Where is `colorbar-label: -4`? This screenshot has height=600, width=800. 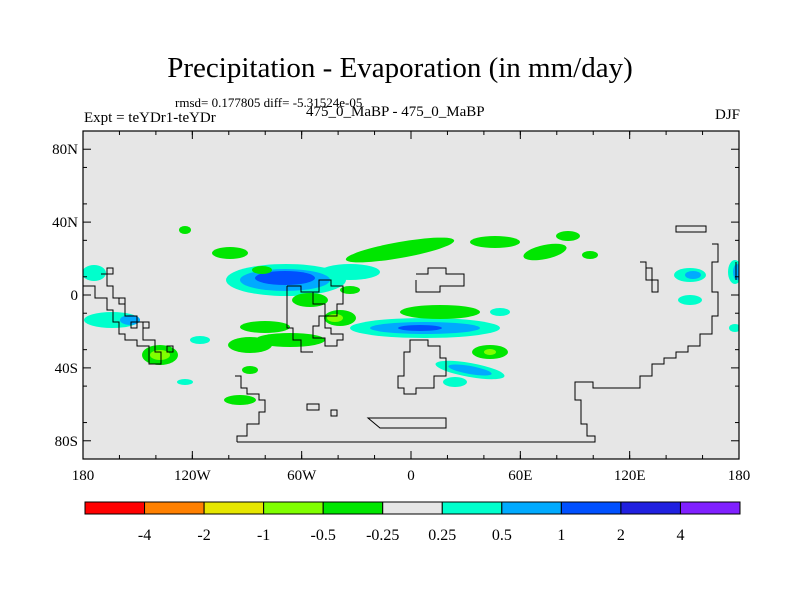
colorbar-label: -4 is located at coordinates (144, 535).